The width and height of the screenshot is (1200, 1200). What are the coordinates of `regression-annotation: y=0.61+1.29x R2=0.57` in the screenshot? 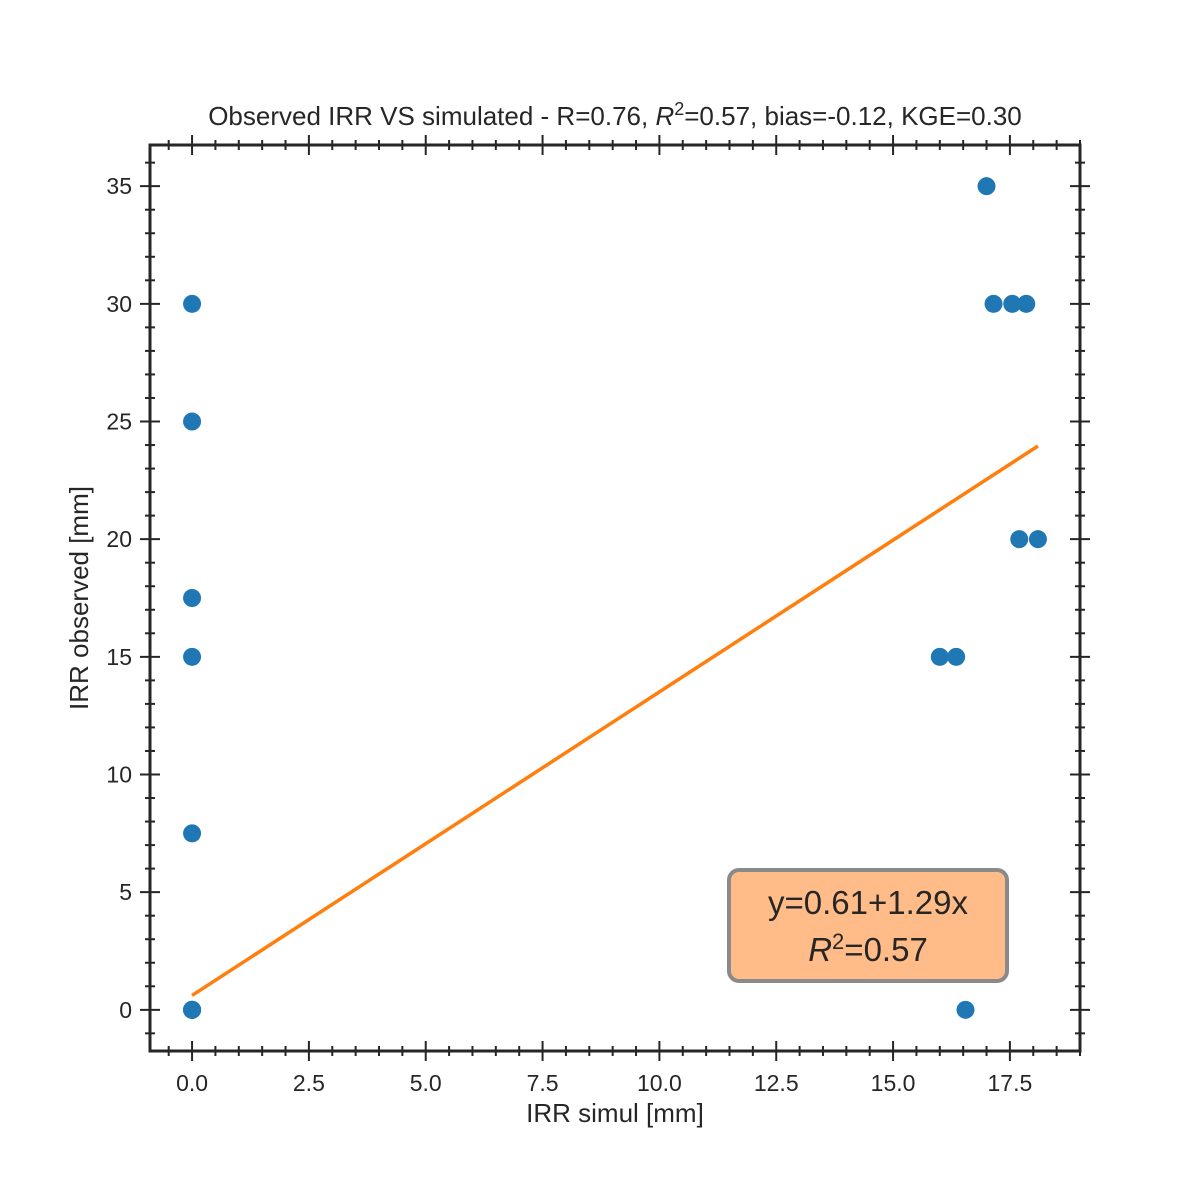 It's located at (868, 925).